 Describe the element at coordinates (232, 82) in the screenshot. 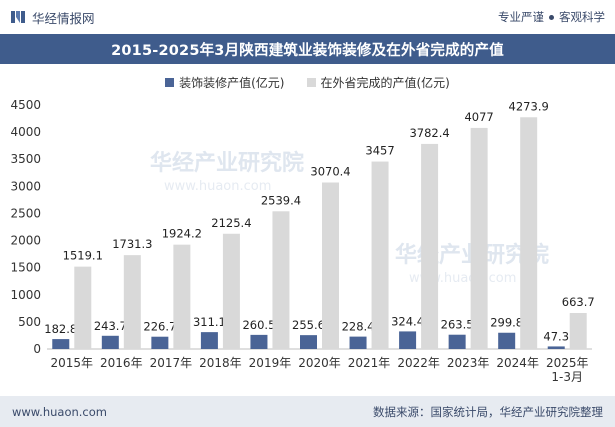

I see `legend-label-series1: 装饰装修产值(亿元)` at that location.